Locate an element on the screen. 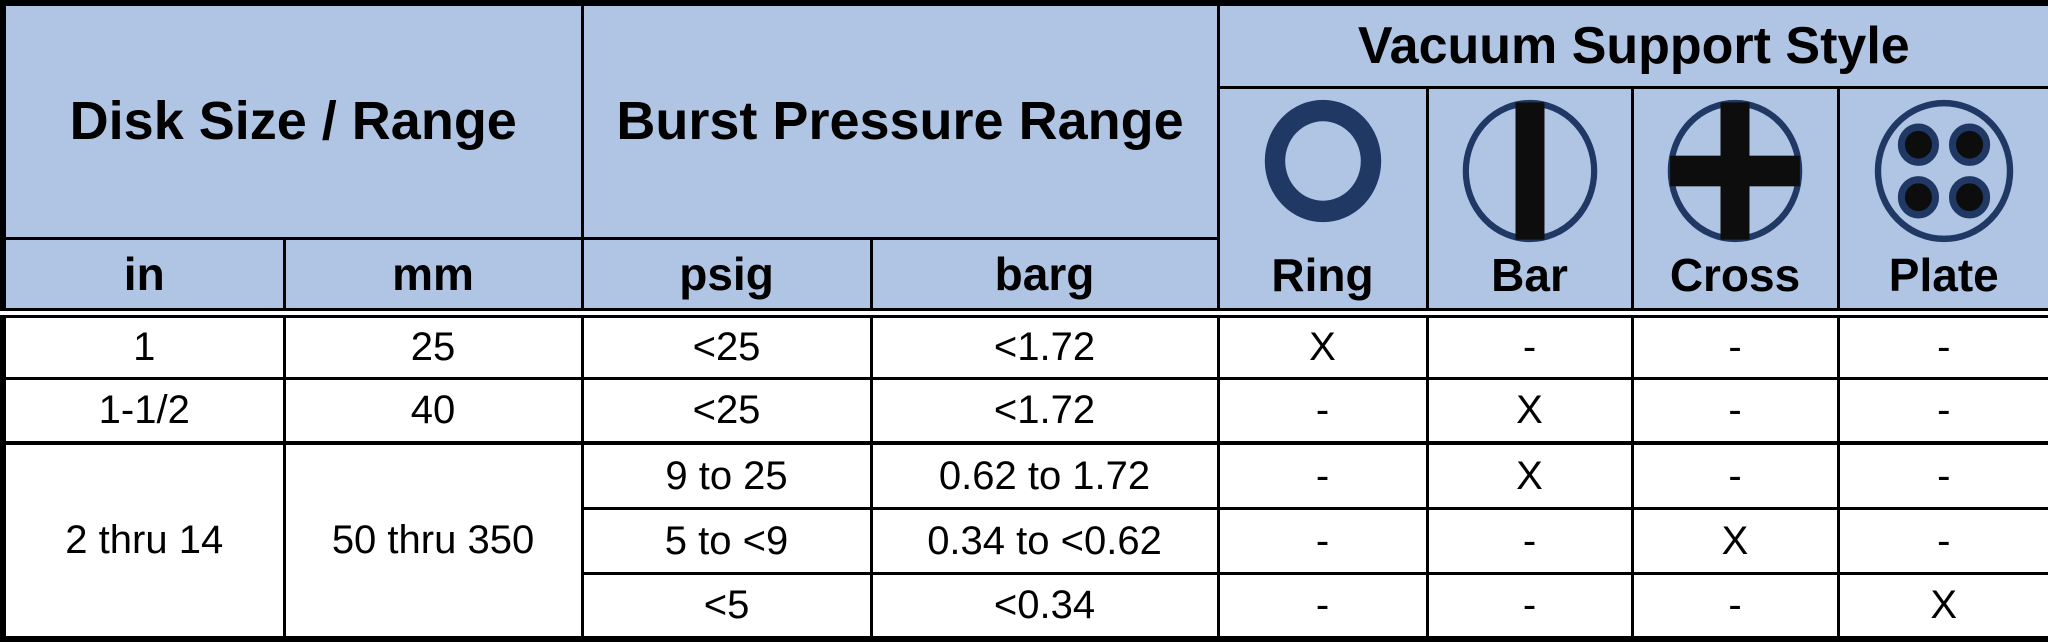 This screenshot has width=2048, height=642. data-cell-barg: 0.62 to 1.72 is located at coordinates (1044, 475).